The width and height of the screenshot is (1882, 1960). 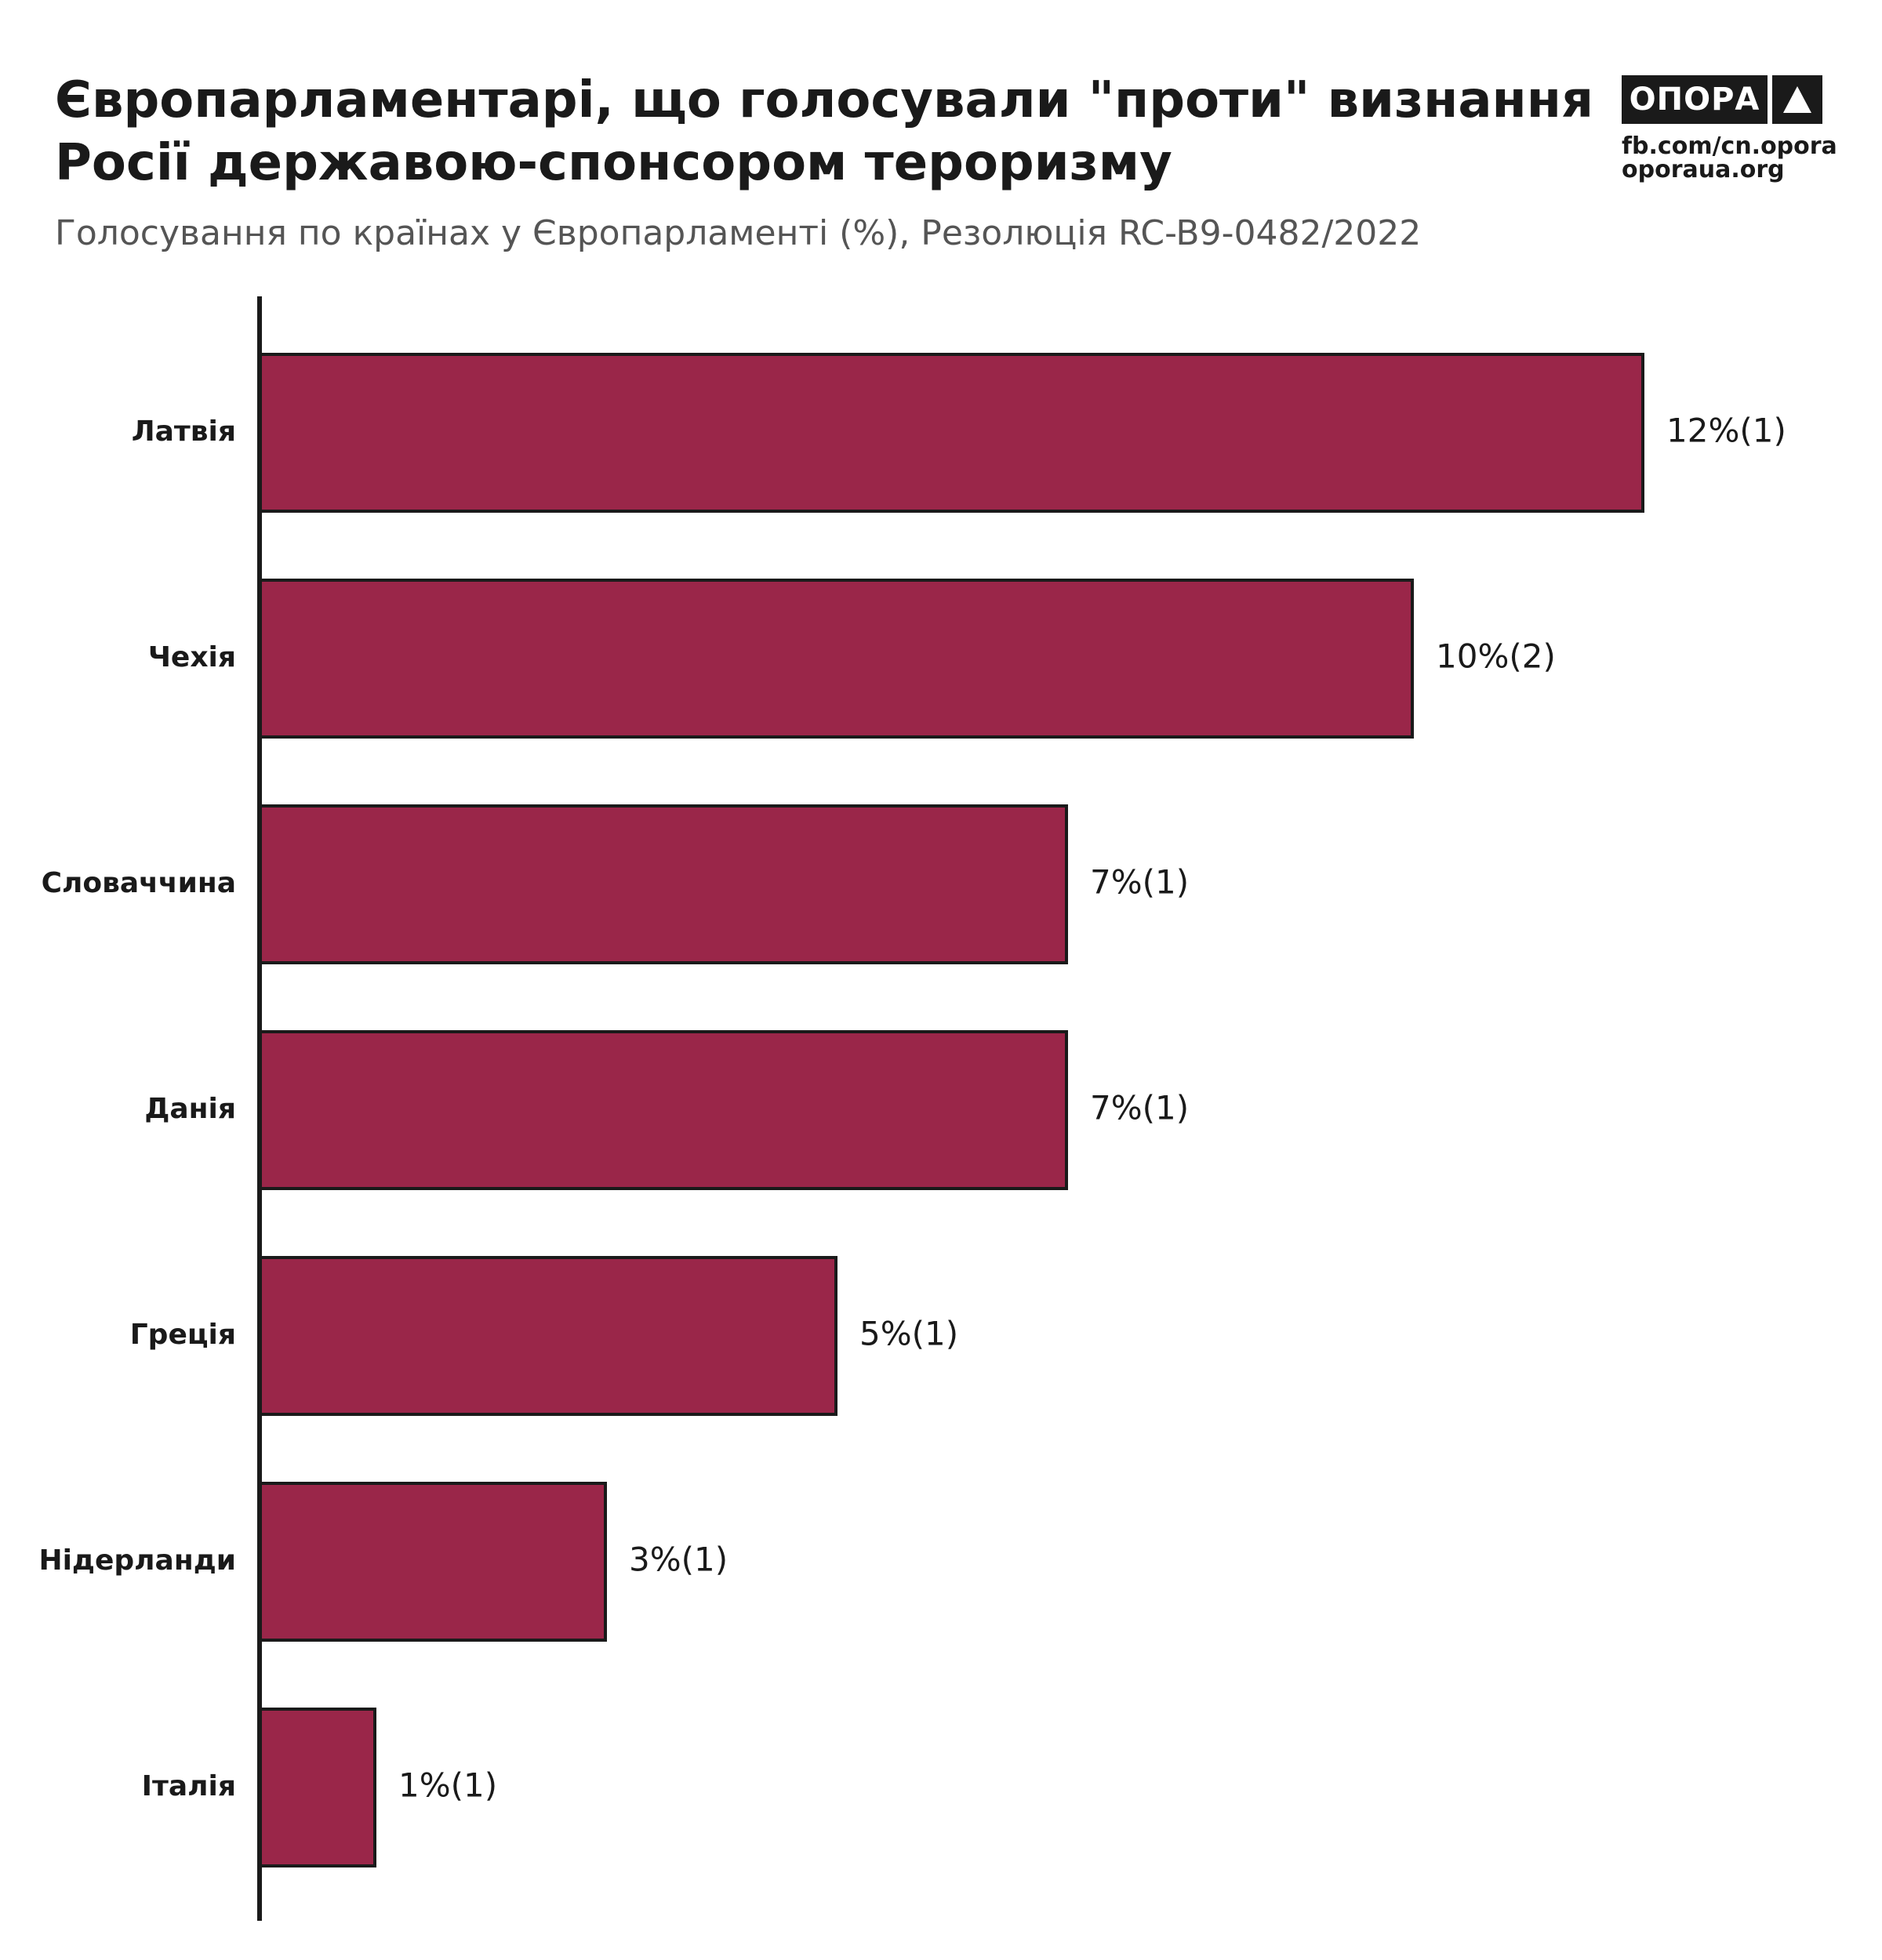 I want to click on opora-logo: ОПОРА, so click(x=1722, y=99).